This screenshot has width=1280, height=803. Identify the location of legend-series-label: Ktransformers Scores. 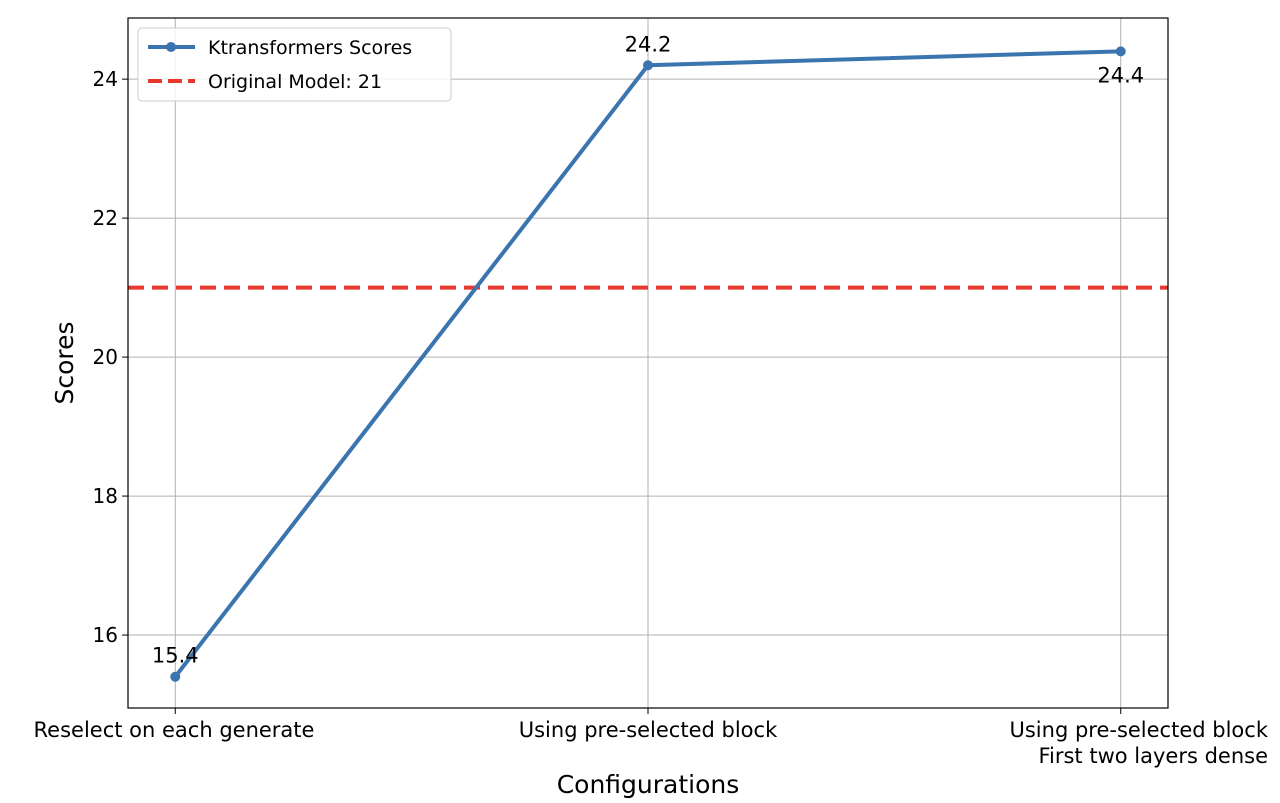
(310, 48).